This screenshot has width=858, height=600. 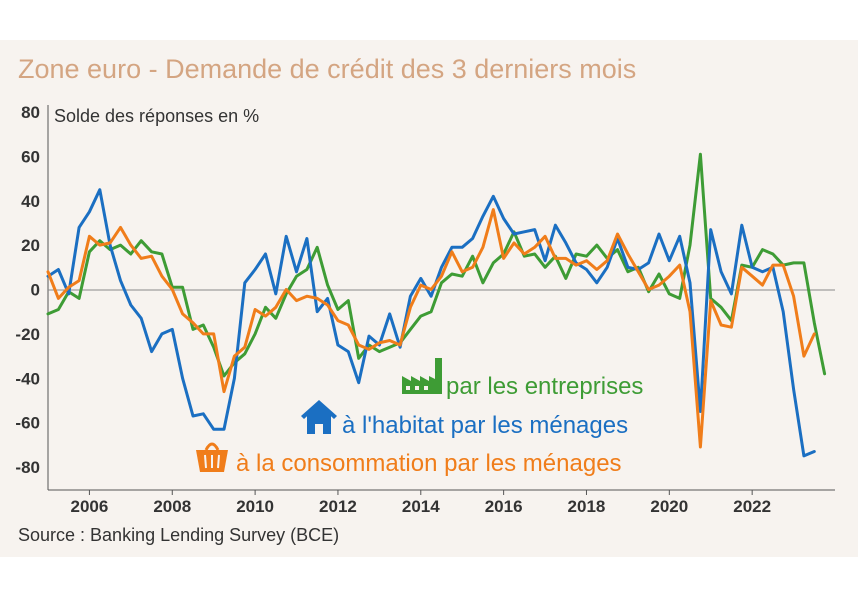 What do you see at coordinates (544, 386) in the screenshot?
I see `legend-enterprises-label: par les entreprises` at bounding box center [544, 386].